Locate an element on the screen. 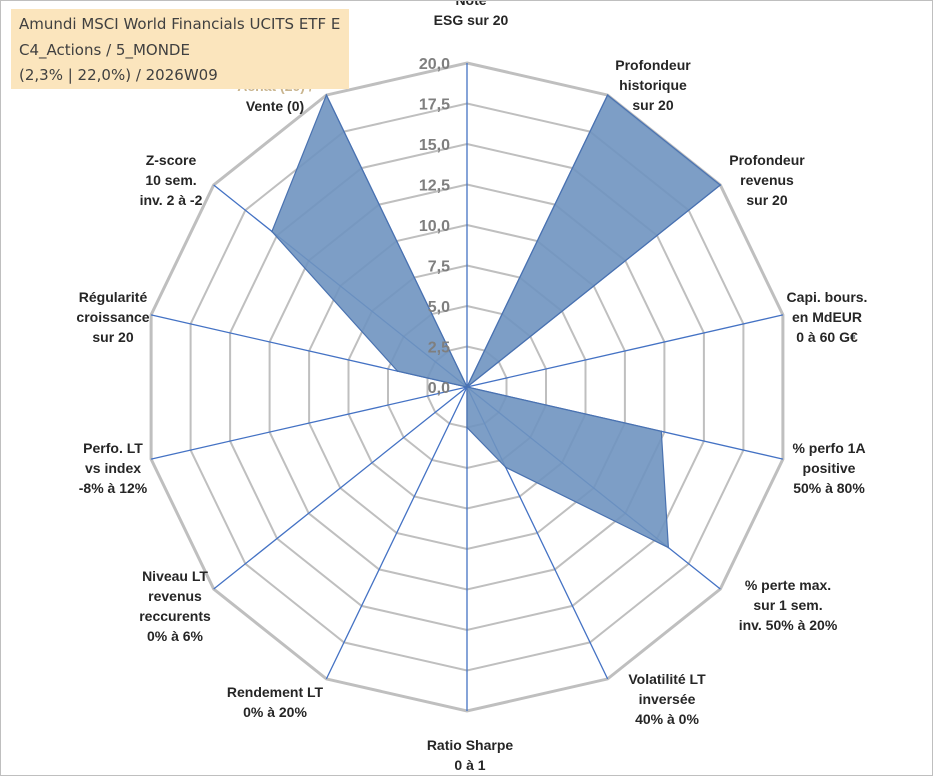 The width and height of the screenshot is (933, 776). axis-label-line: en MdEUR is located at coordinates (827, 317).